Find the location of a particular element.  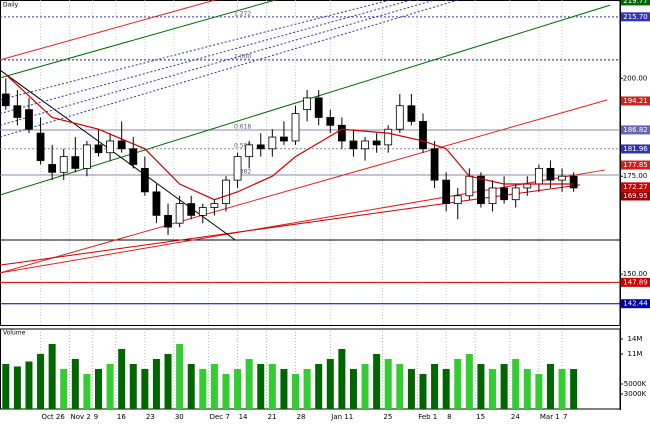

price-tag-label: 219.77 is located at coordinates (635, 2).